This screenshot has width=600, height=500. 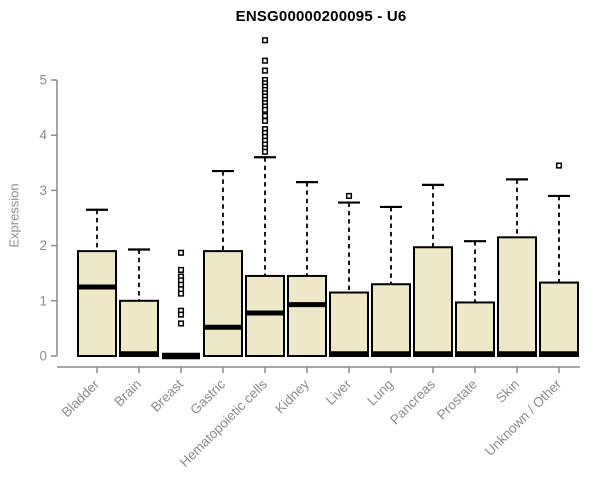 I want to click on outlier-point-unknown-other, so click(x=559, y=165).